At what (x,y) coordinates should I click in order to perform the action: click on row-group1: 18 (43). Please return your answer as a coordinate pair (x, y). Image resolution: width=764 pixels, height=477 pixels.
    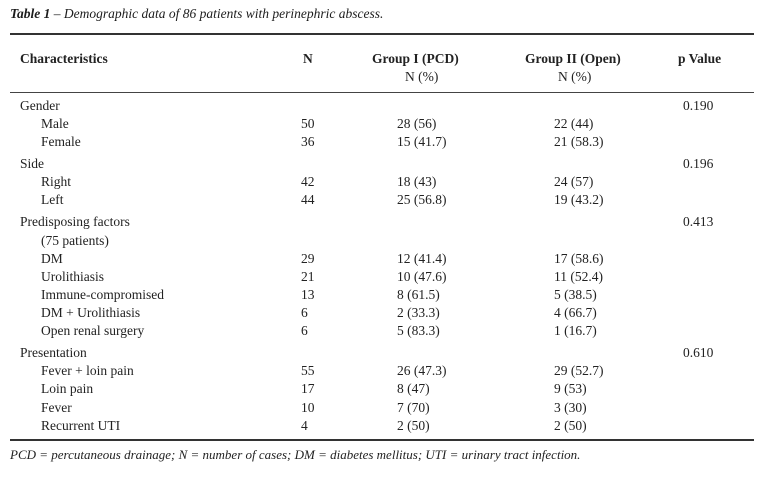
    Looking at the image, I should click on (417, 181).